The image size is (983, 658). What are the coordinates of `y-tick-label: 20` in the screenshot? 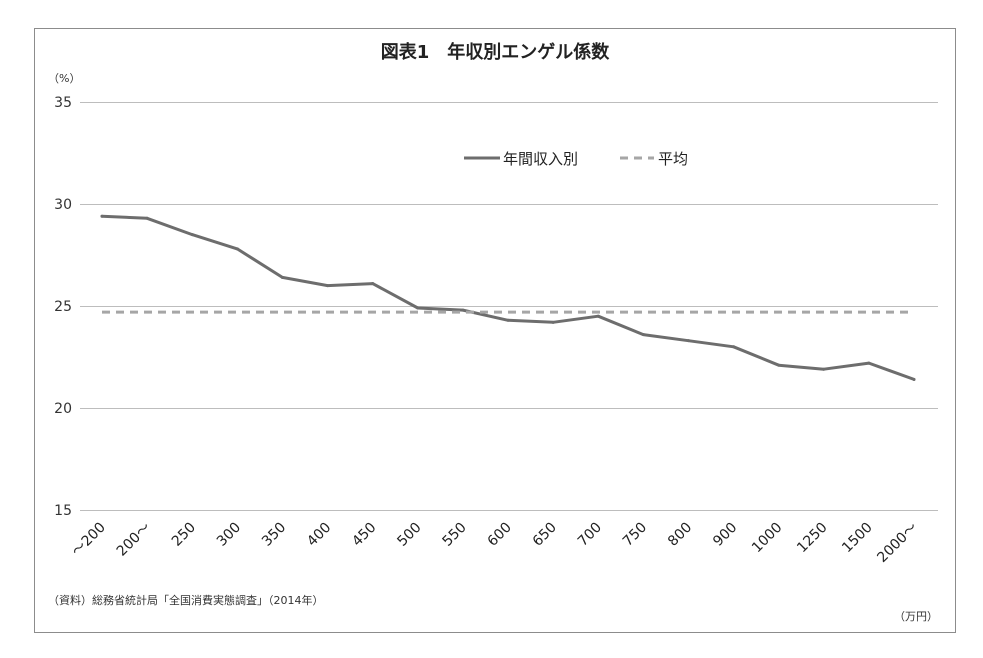 It's located at (63, 409).